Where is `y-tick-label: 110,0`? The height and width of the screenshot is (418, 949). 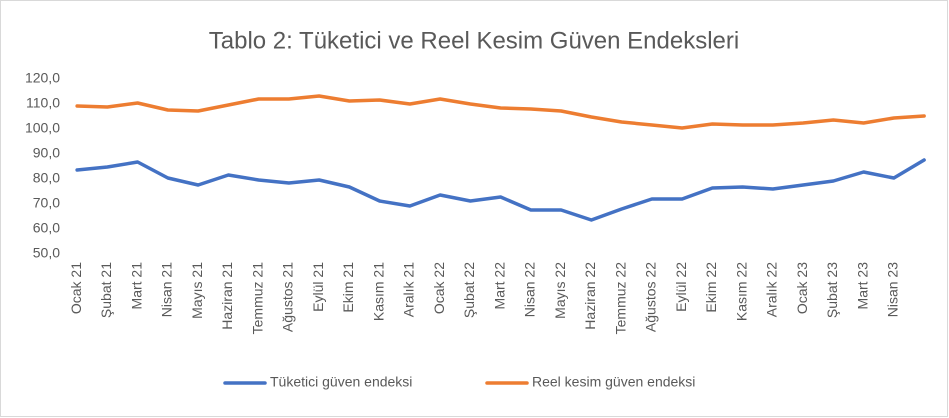 y-tick-label: 110,0 is located at coordinates (43, 103).